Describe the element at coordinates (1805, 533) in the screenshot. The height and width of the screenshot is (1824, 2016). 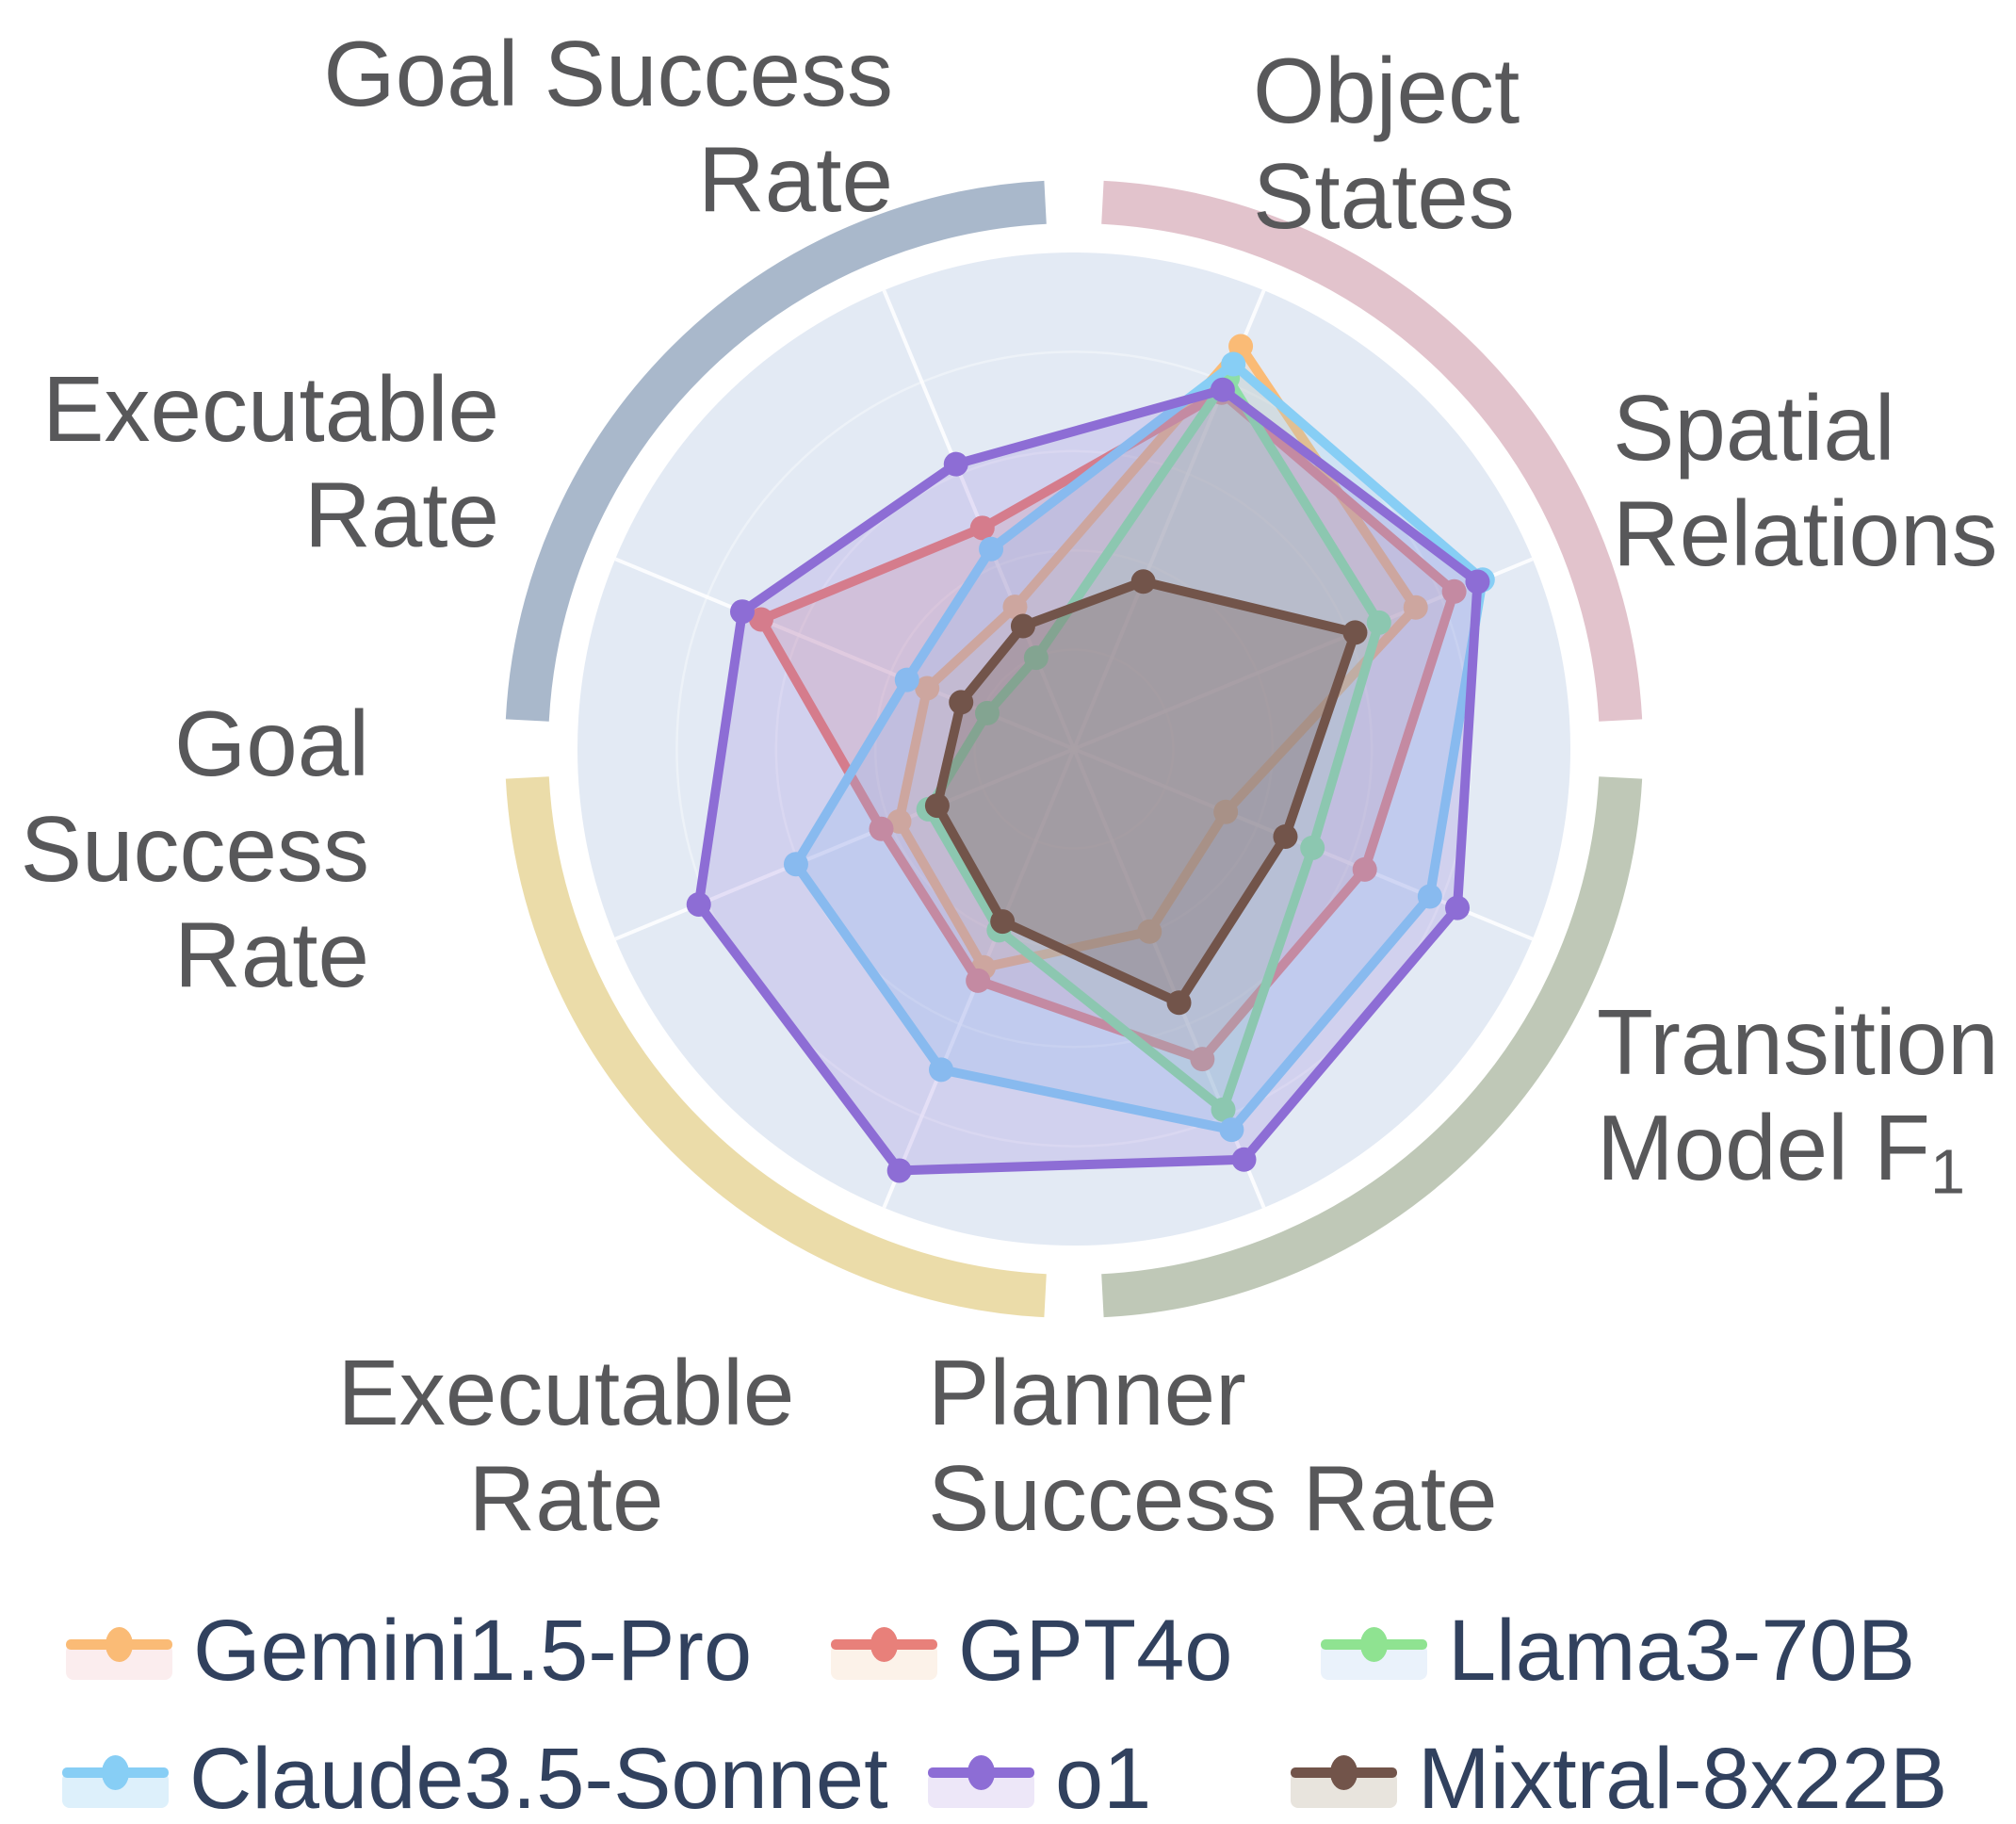
I see `axis-label-line: Relations` at that location.